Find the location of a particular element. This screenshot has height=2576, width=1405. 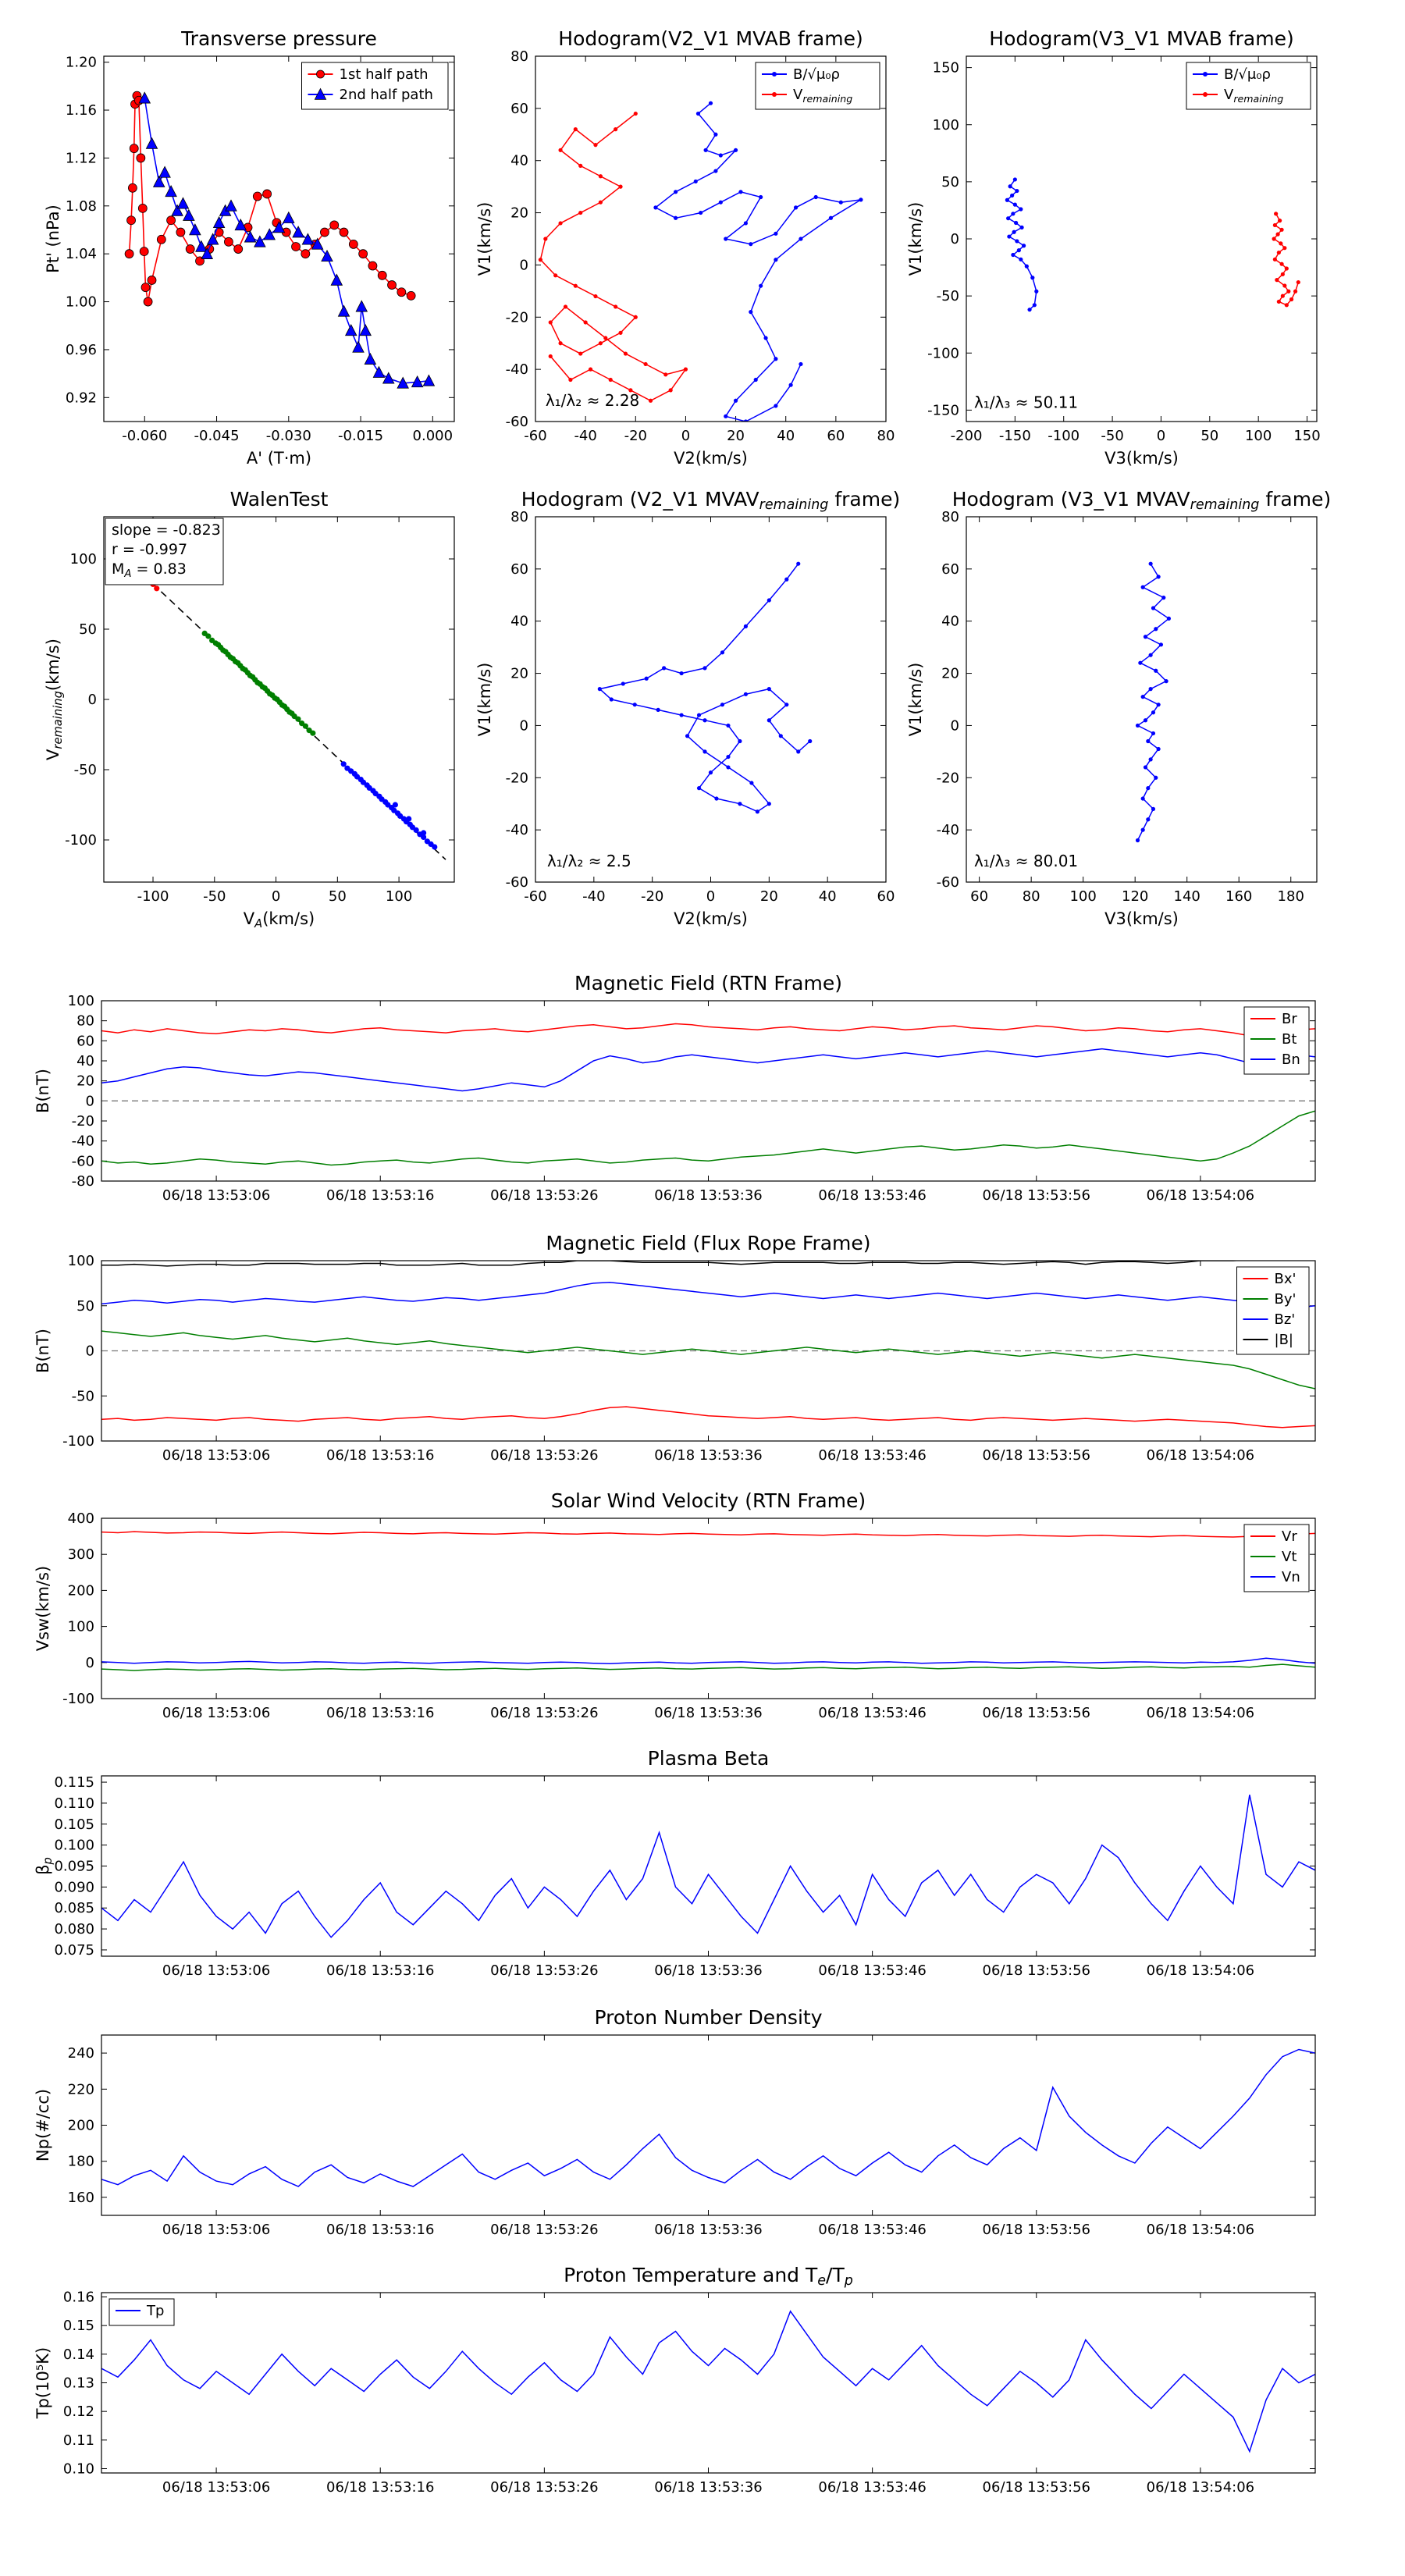

svg-text: 06/18 13:53:16 is located at coordinates (380, 1455).